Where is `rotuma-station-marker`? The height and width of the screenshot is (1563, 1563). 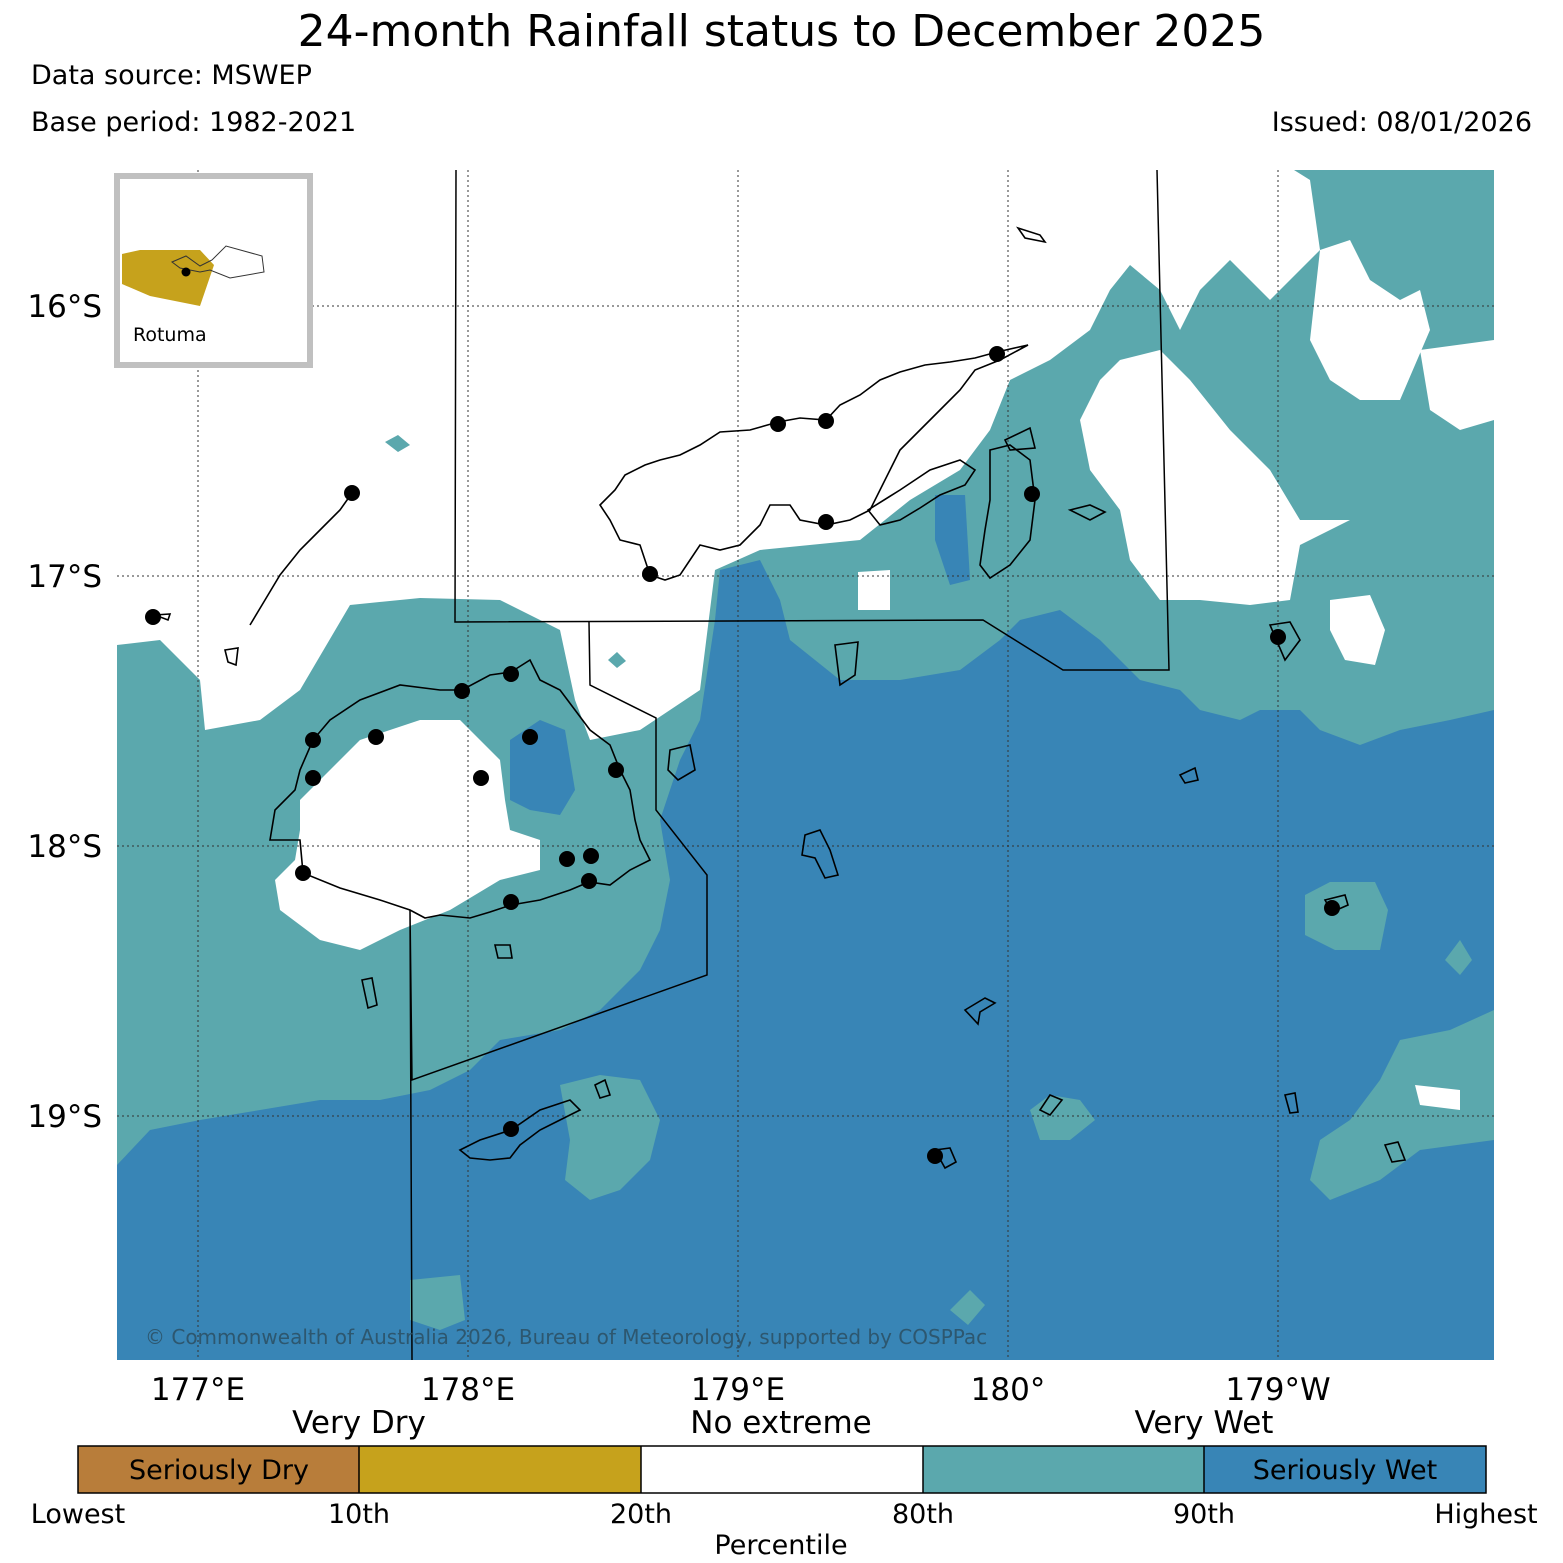 rotuma-station-marker is located at coordinates (186, 272).